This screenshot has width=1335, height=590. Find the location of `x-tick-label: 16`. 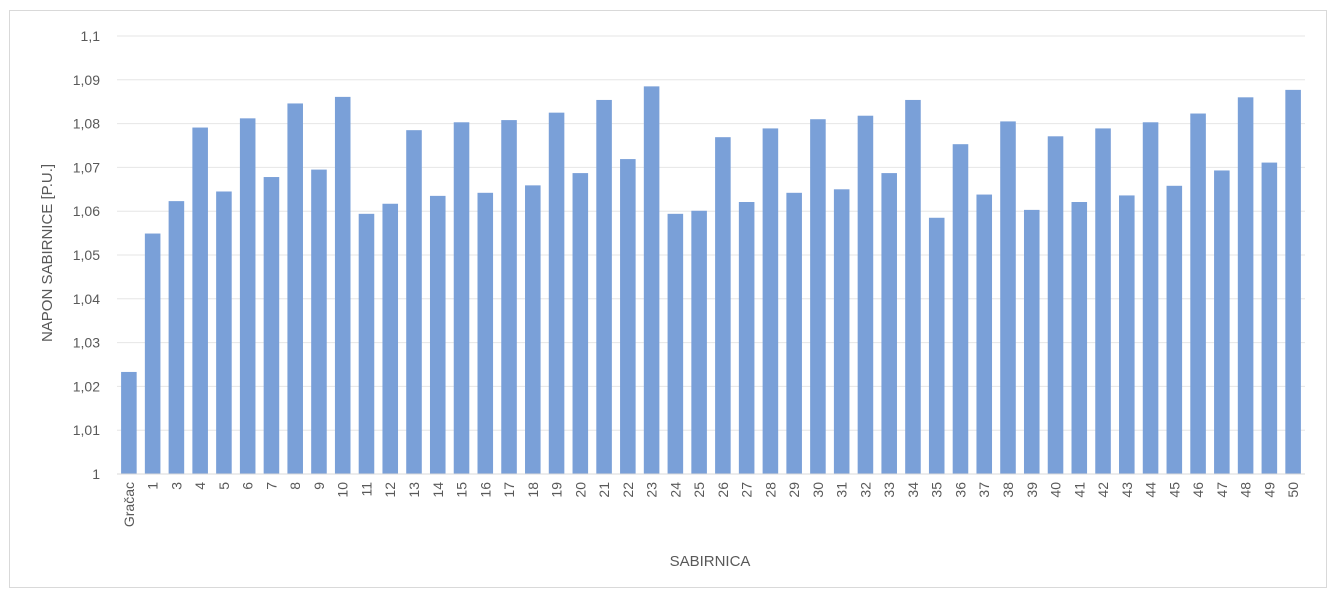

x-tick-label: 16 is located at coordinates (485, 490).